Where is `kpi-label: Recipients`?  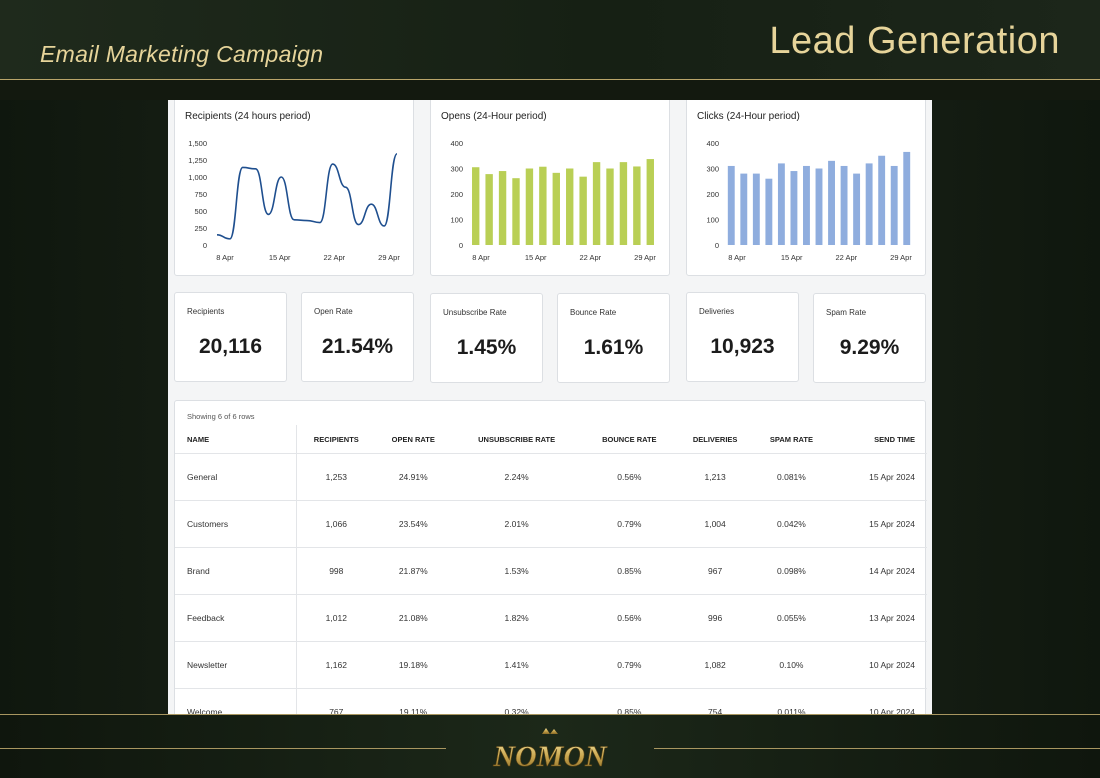
kpi-label: Recipients is located at coordinates (206, 311).